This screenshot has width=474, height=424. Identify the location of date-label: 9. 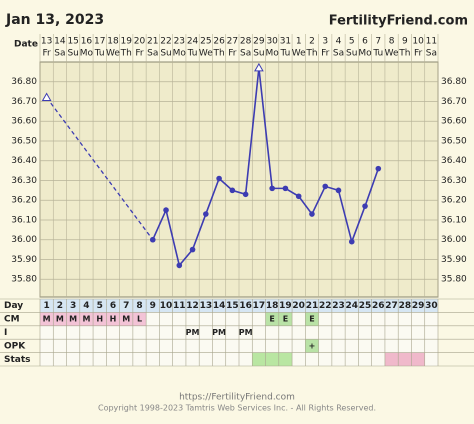
(405, 42).